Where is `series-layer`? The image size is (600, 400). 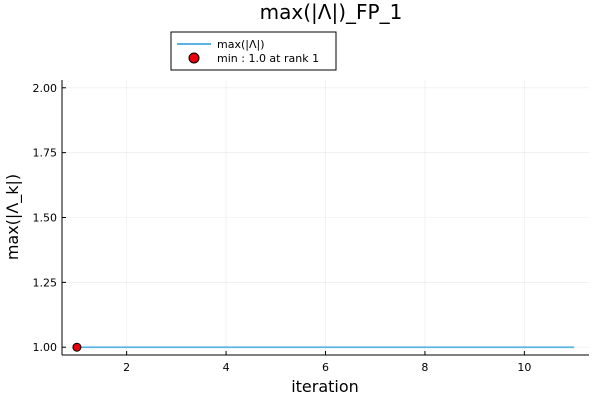 series-layer is located at coordinates (323, 347).